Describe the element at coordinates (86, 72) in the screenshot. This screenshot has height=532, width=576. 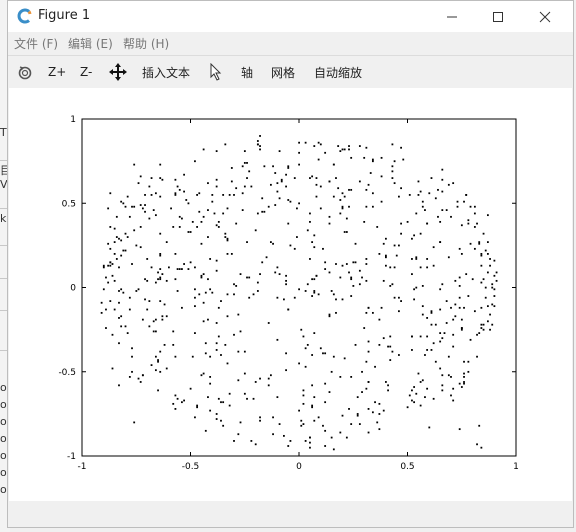
I see `zoom-out-button: Z-` at that location.